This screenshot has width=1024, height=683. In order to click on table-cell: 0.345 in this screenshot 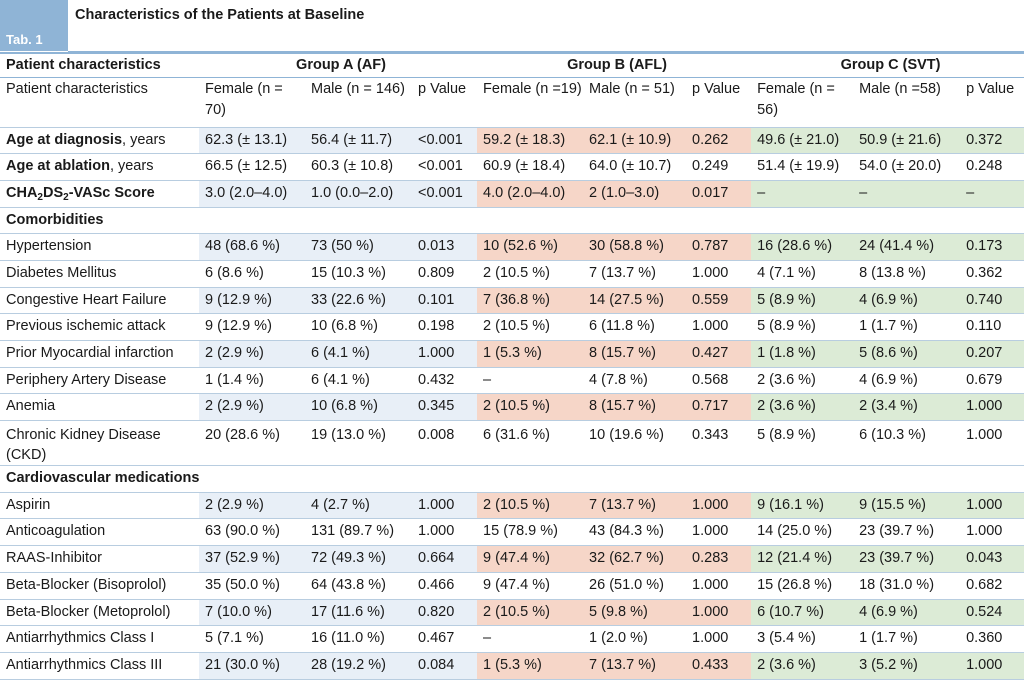, I will do `click(445, 407)`.